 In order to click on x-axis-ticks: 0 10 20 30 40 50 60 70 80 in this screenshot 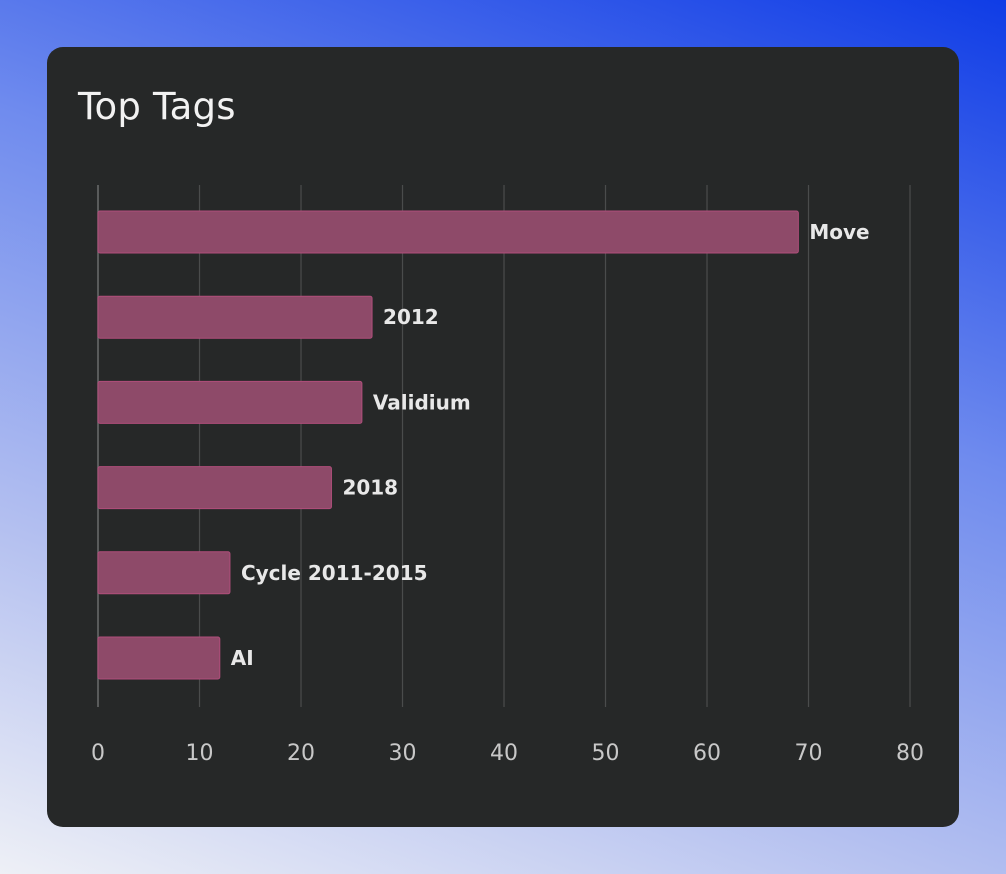, I will do `click(507, 753)`.